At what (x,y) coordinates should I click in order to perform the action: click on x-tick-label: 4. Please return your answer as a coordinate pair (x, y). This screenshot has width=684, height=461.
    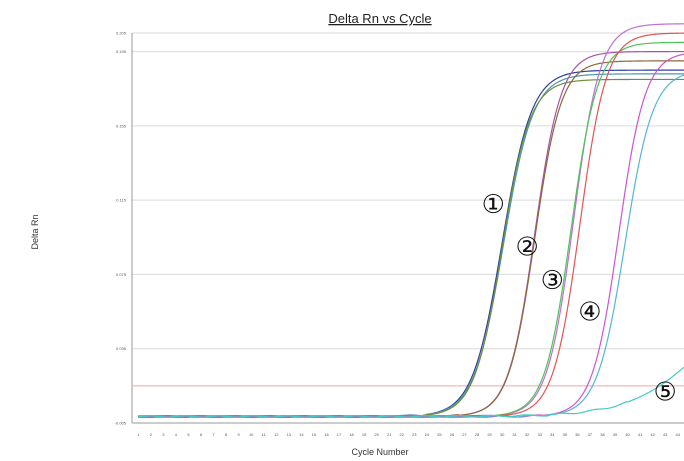
    Looking at the image, I should click on (176, 434).